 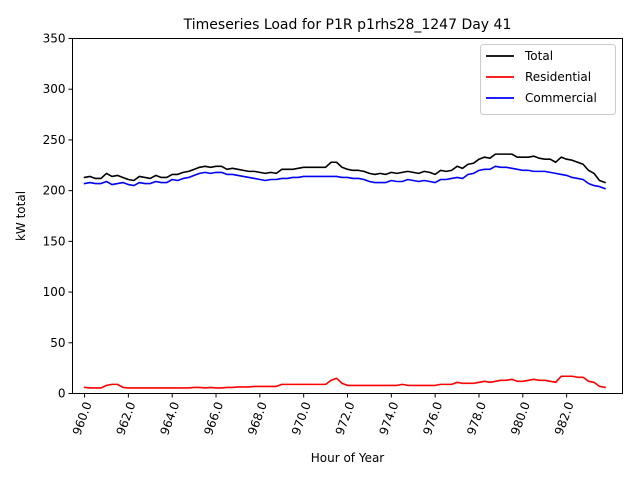 I want to click on legend-label-residential: Residential, so click(x=558, y=77).